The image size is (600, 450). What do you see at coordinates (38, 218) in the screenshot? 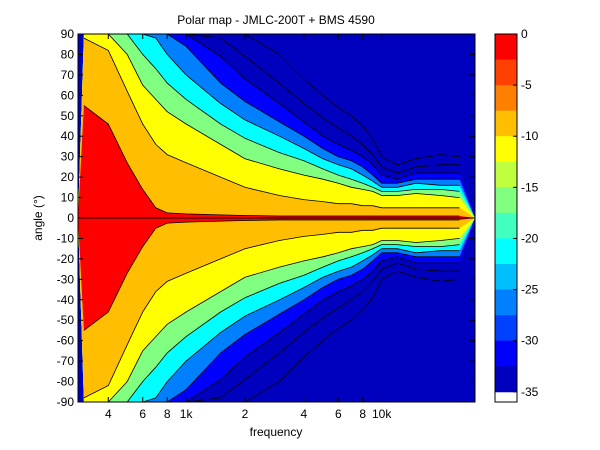
I see `y-axis-label: angle (°)` at bounding box center [38, 218].